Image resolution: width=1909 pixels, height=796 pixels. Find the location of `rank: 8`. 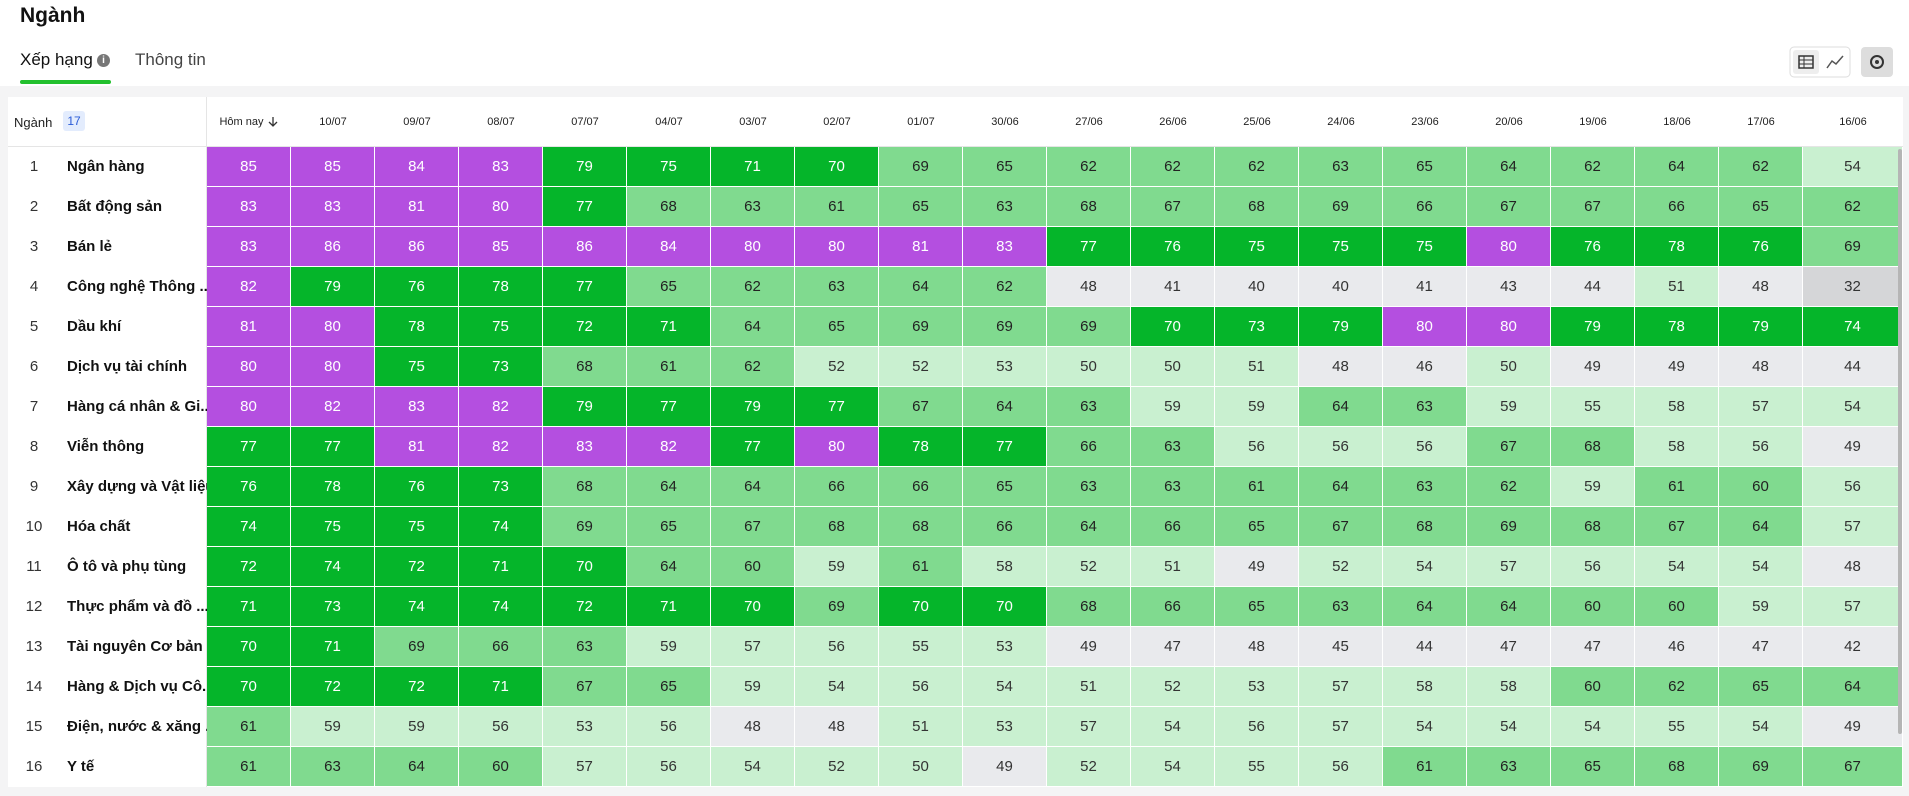

rank: 8 is located at coordinates (34, 446).